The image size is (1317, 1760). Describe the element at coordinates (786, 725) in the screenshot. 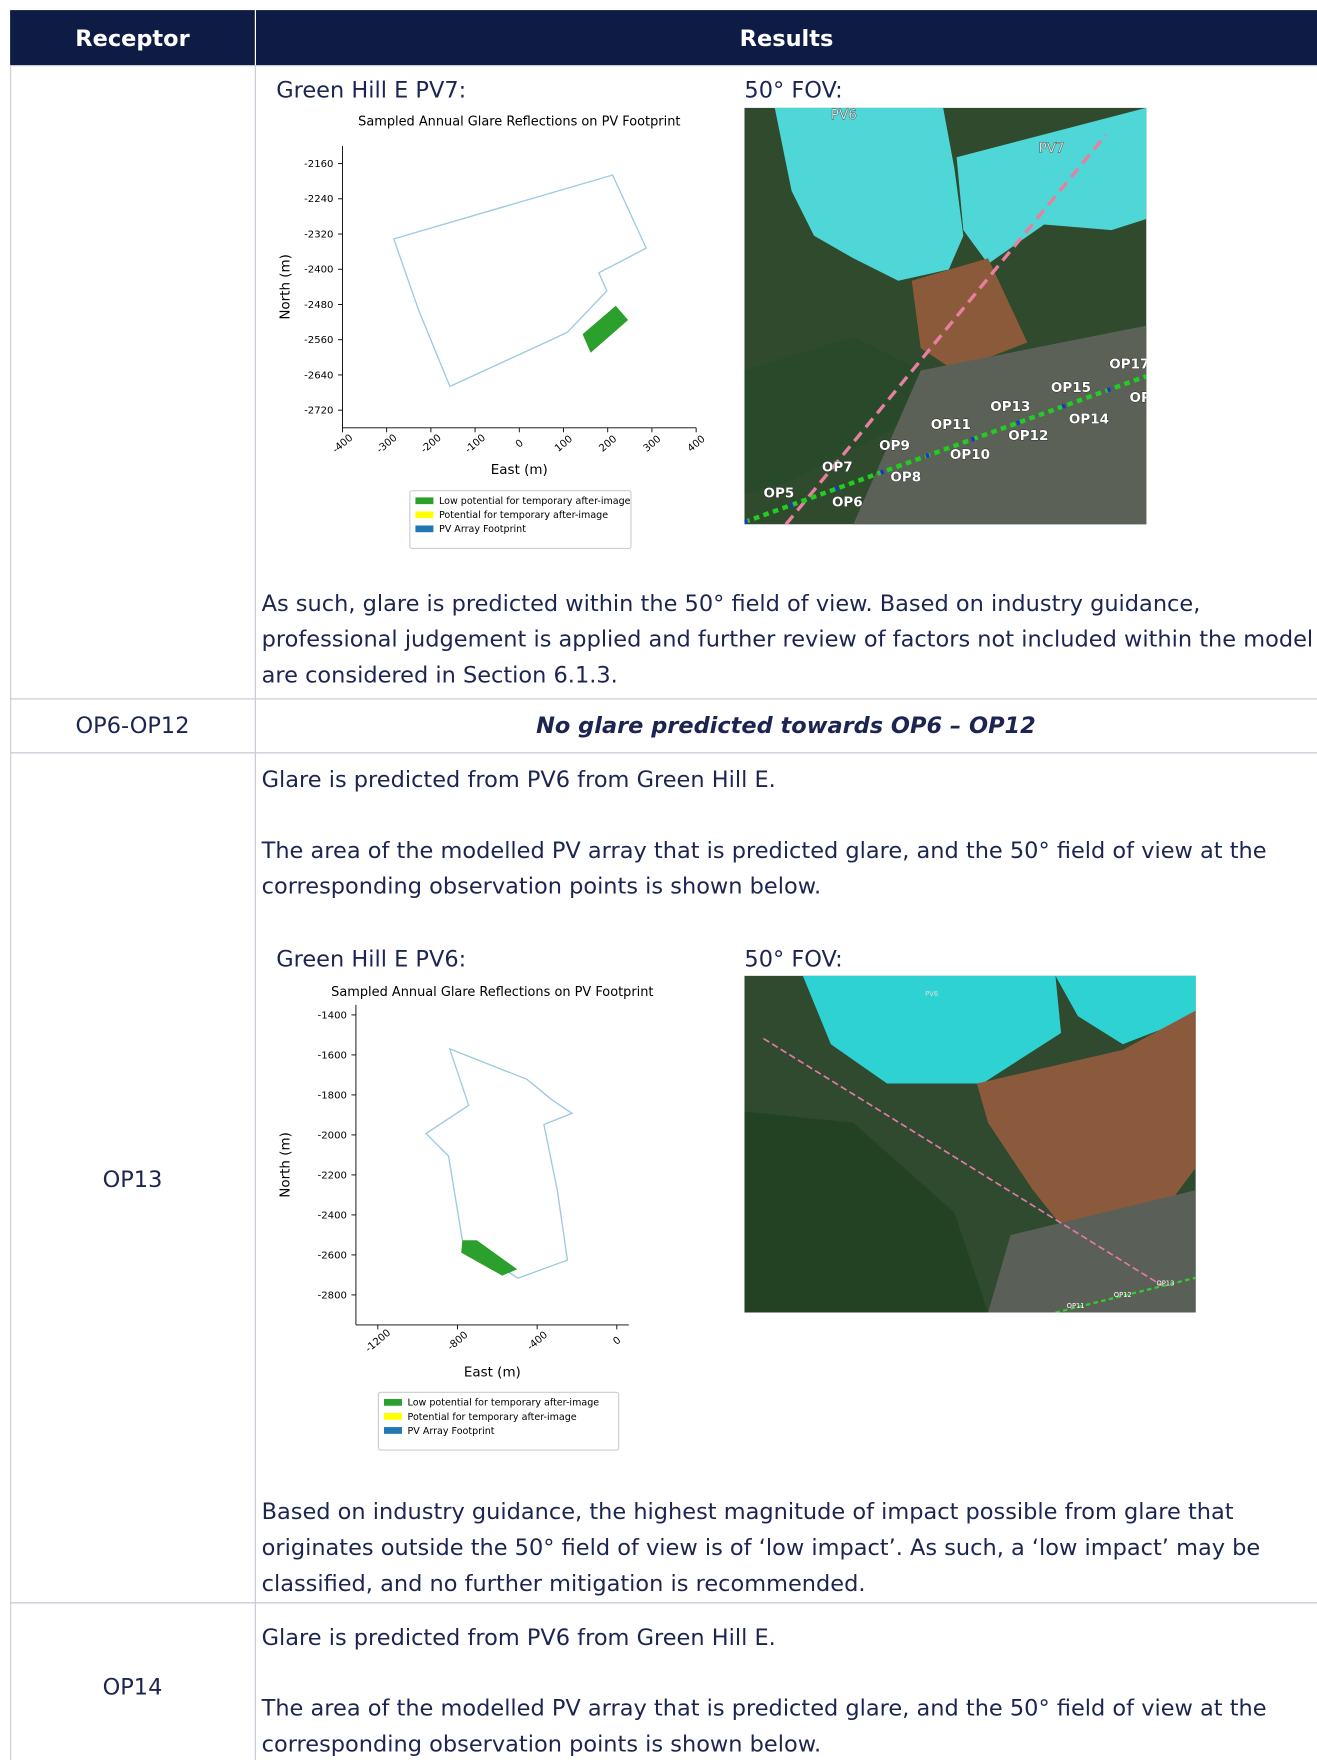

I see `paragraph: No glare predicted towards OP6 – OP12` at that location.